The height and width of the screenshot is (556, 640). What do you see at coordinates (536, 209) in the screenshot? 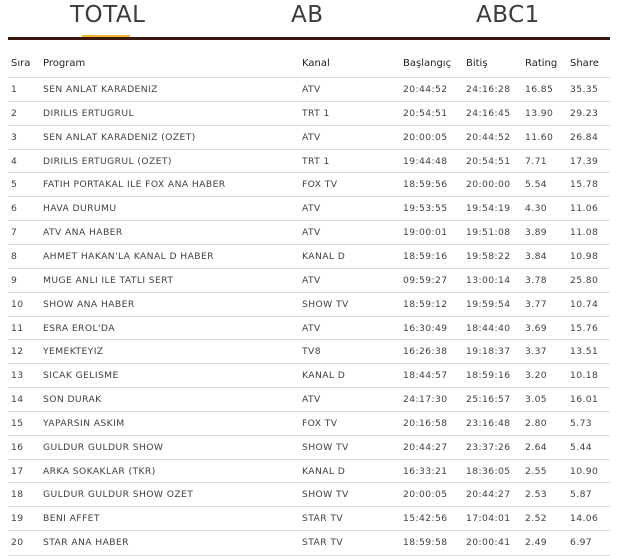
I see `rating-cell: 4.30` at bounding box center [536, 209].